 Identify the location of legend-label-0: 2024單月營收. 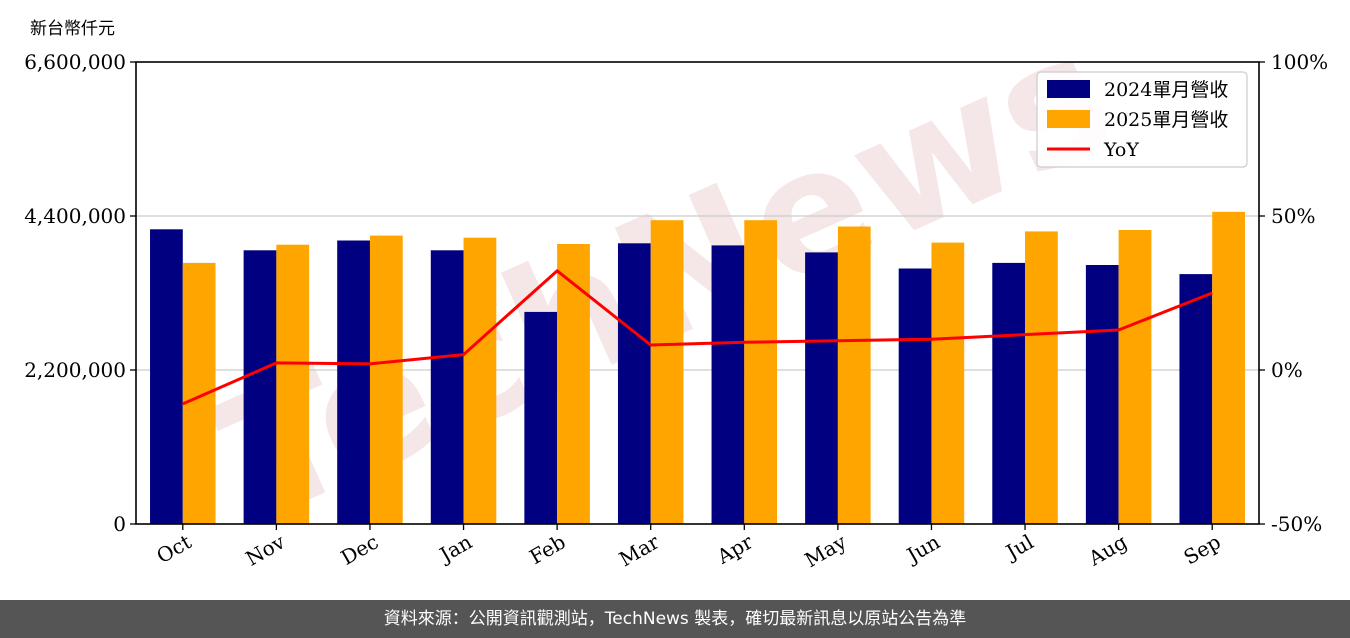
(1166, 90).